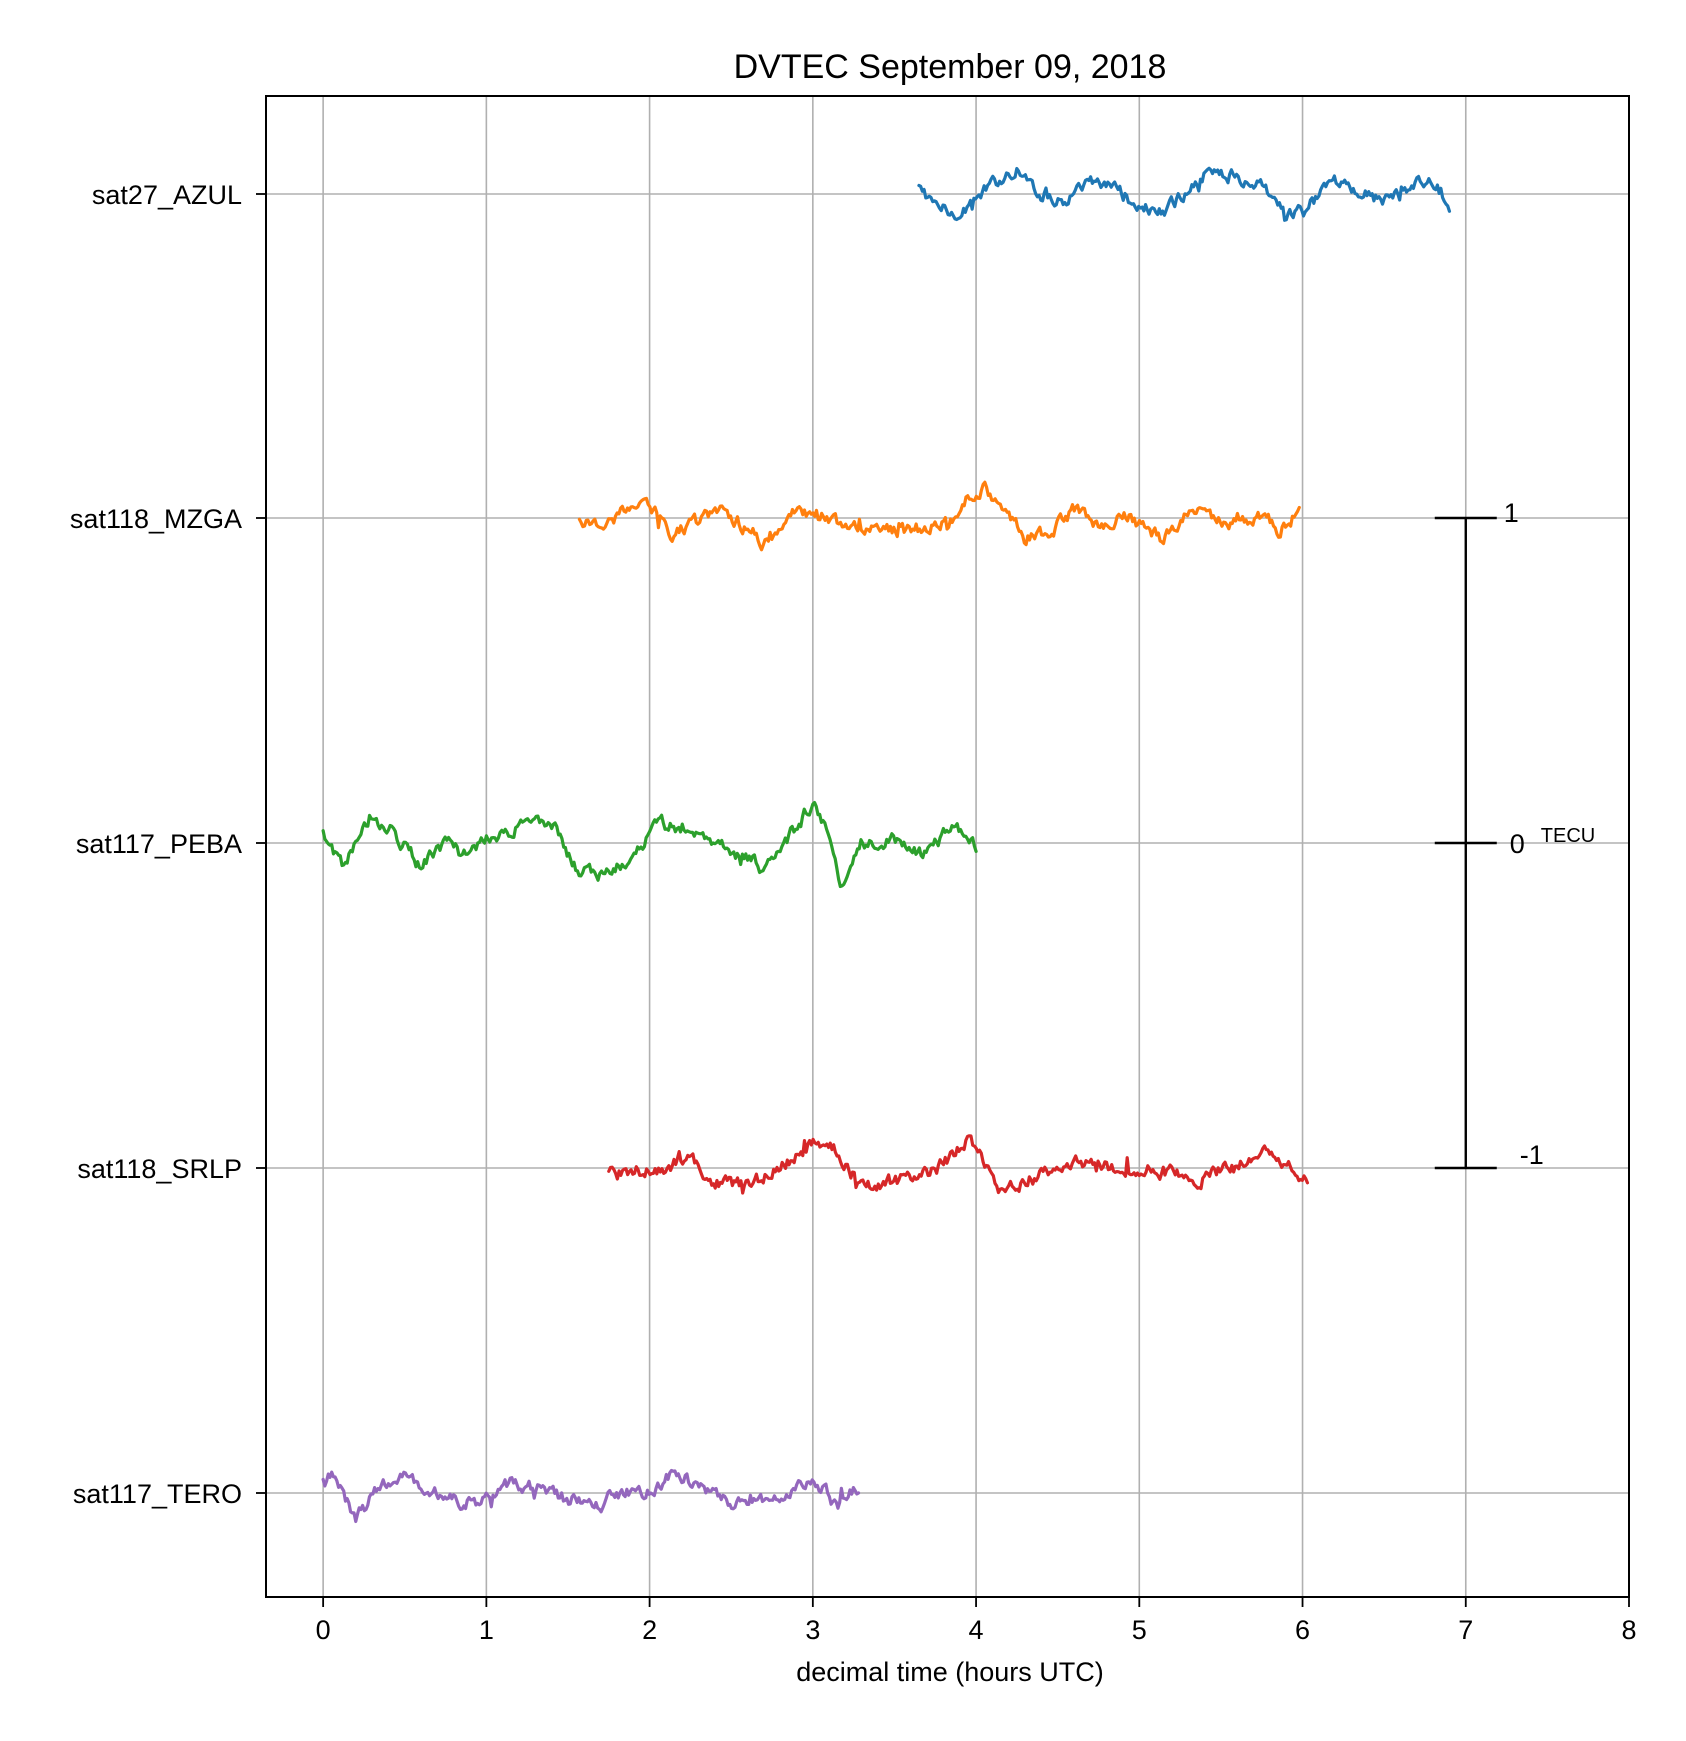 The height and width of the screenshot is (1741, 1686). I want to click on x-tick-label-1: 1, so click(486, 1630).